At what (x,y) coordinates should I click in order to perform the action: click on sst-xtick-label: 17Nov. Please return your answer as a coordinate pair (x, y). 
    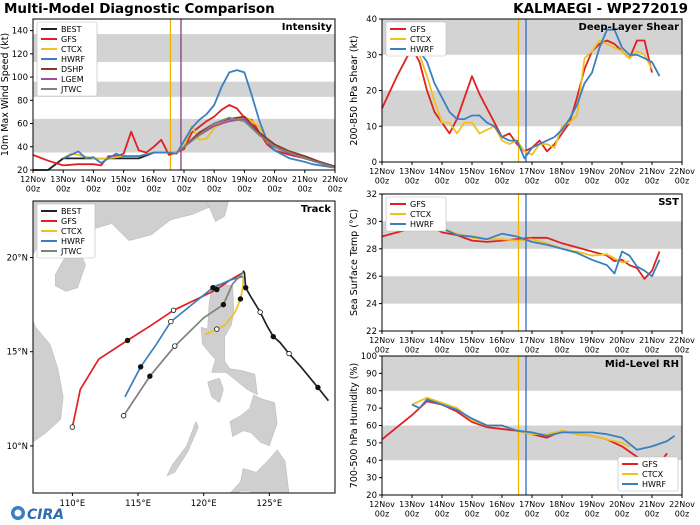
    Looking at the image, I should click on (532, 340).